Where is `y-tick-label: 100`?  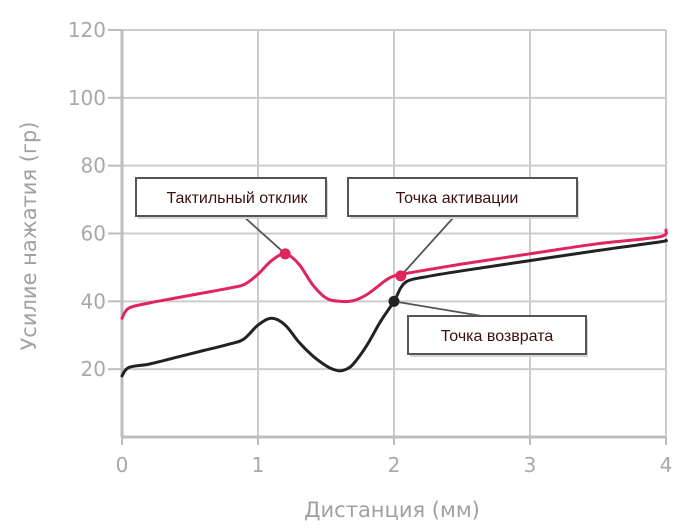 y-tick-label: 100 is located at coordinates (87, 98).